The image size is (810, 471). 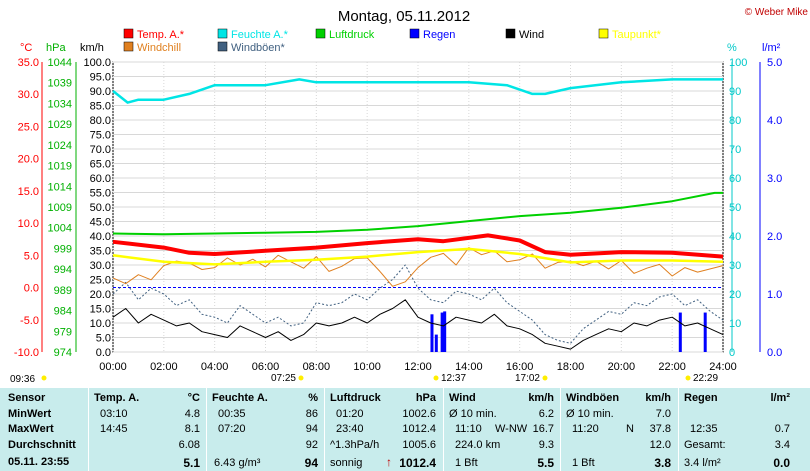 I want to click on sensor-row-max: MaxWert, so click(x=31, y=429).